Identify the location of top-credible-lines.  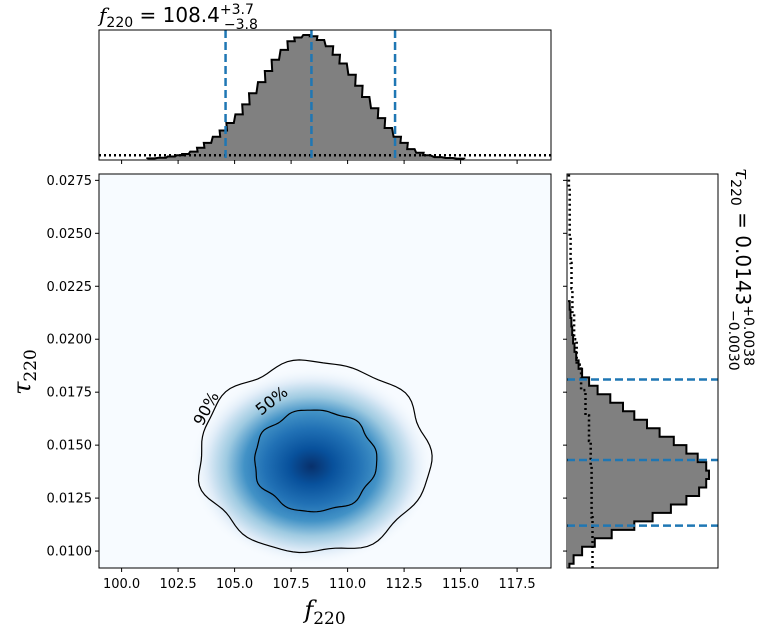
(310, 95).